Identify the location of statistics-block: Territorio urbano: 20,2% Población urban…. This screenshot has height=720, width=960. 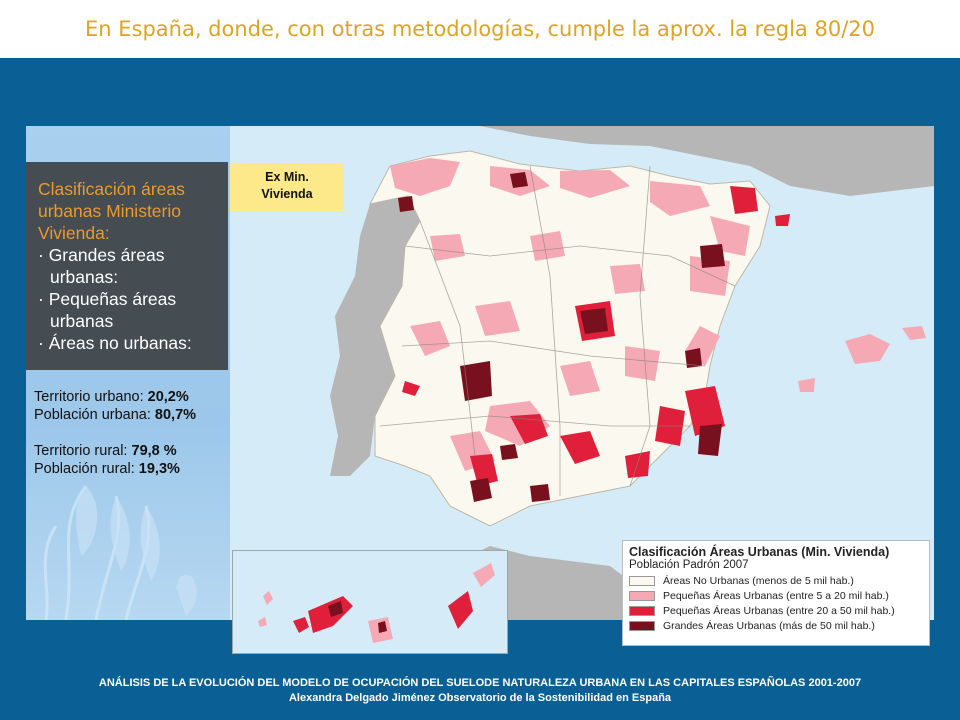
(115, 433).